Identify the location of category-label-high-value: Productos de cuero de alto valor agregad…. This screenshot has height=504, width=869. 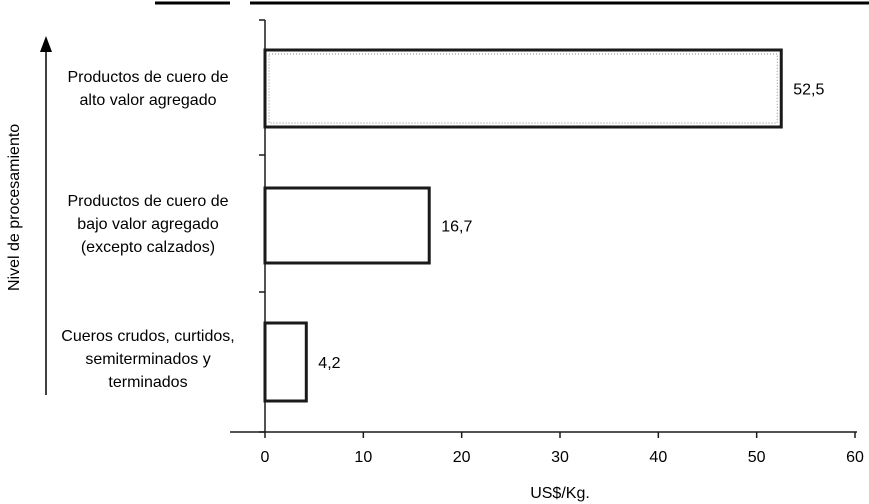
(148, 89).